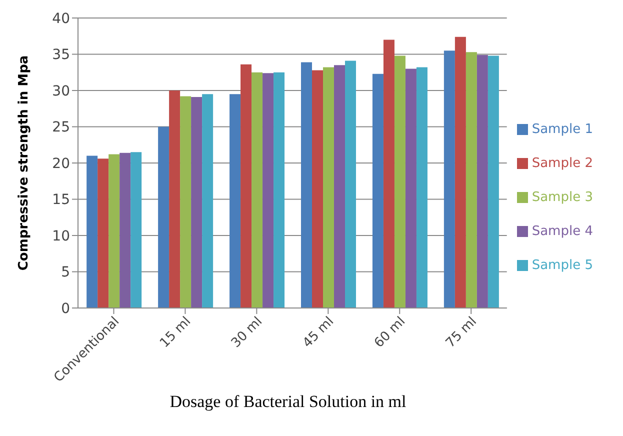  What do you see at coordinates (562, 265) in the screenshot?
I see `legend-label: Sample 5` at bounding box center [562, 265].